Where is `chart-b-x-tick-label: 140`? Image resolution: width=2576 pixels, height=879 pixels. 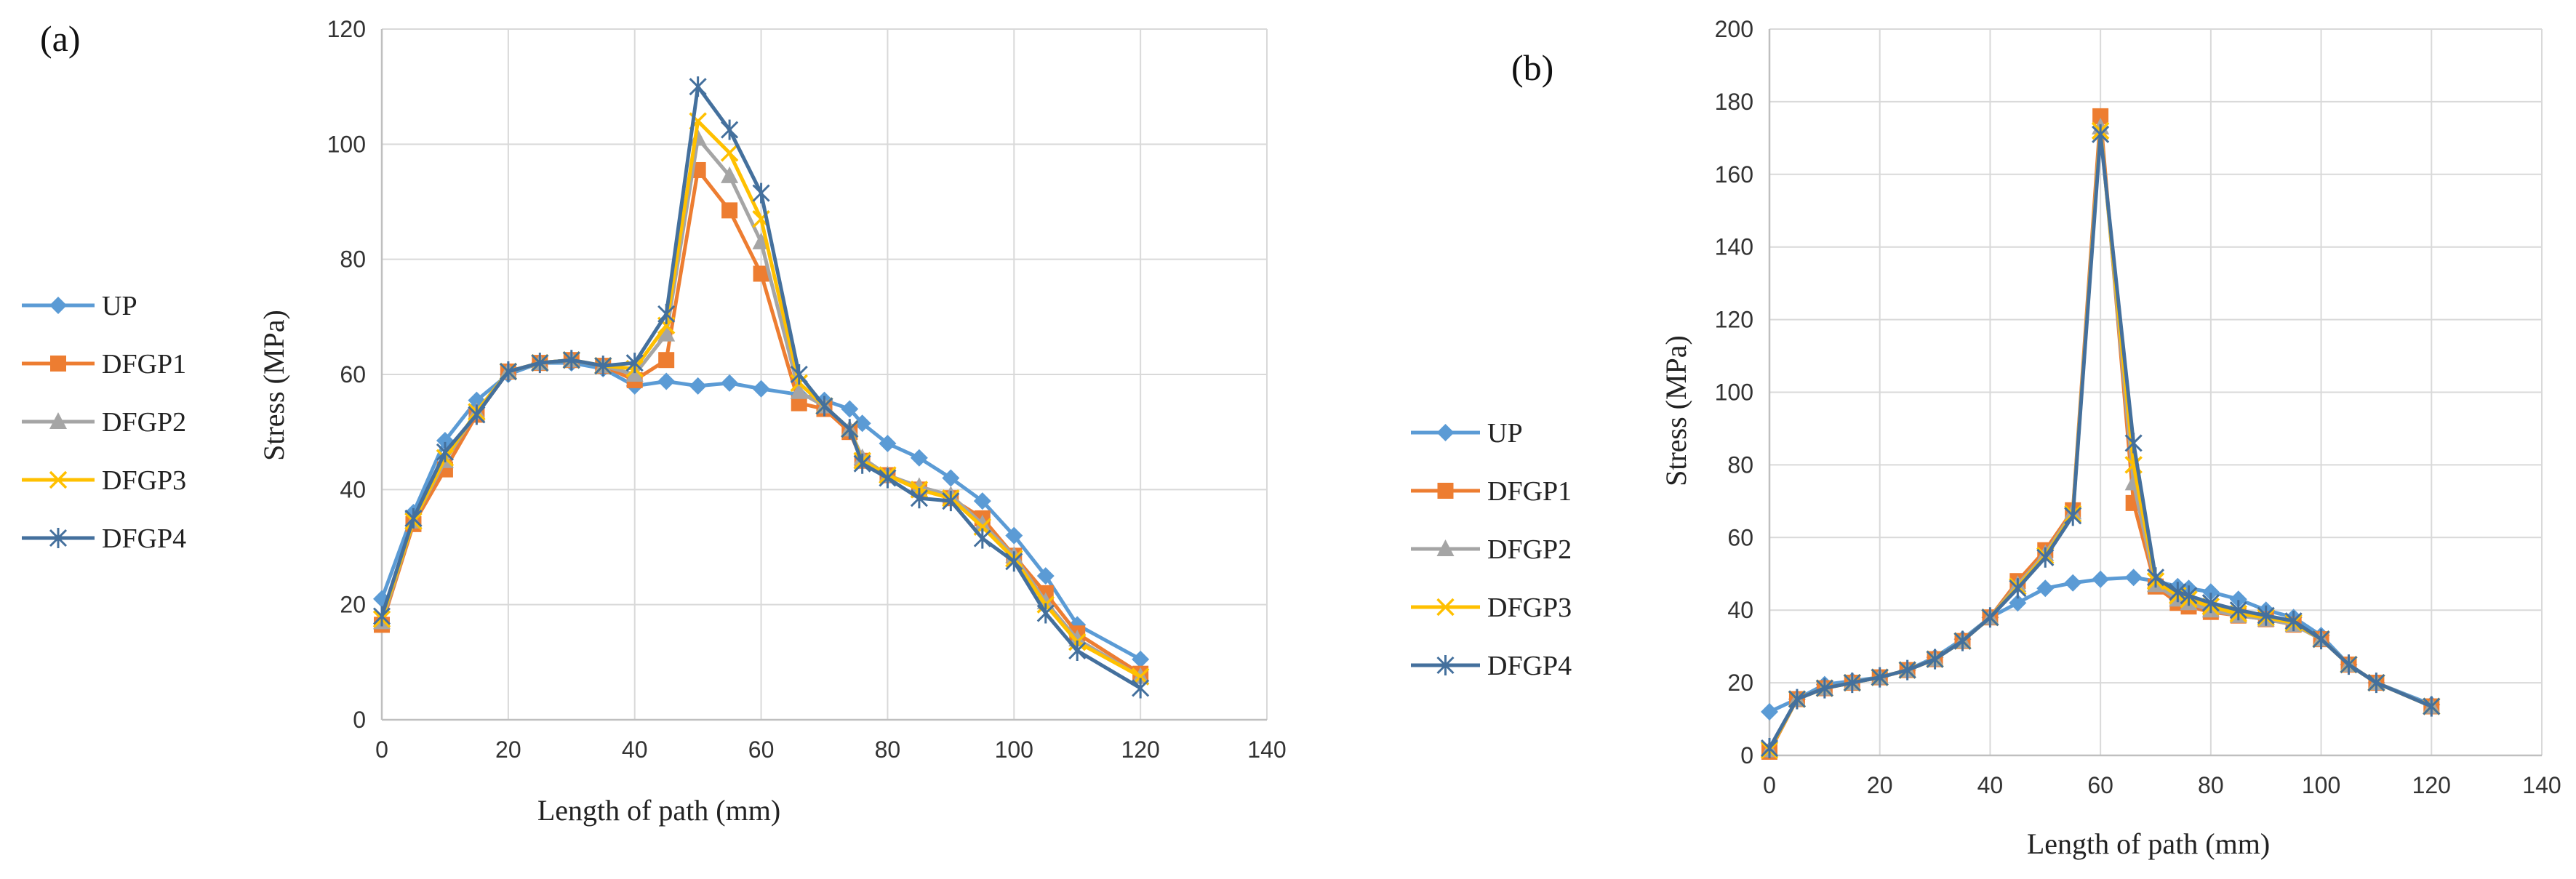 chart-b-x-tick-label: 140 is located at coordinates (2541, 785).